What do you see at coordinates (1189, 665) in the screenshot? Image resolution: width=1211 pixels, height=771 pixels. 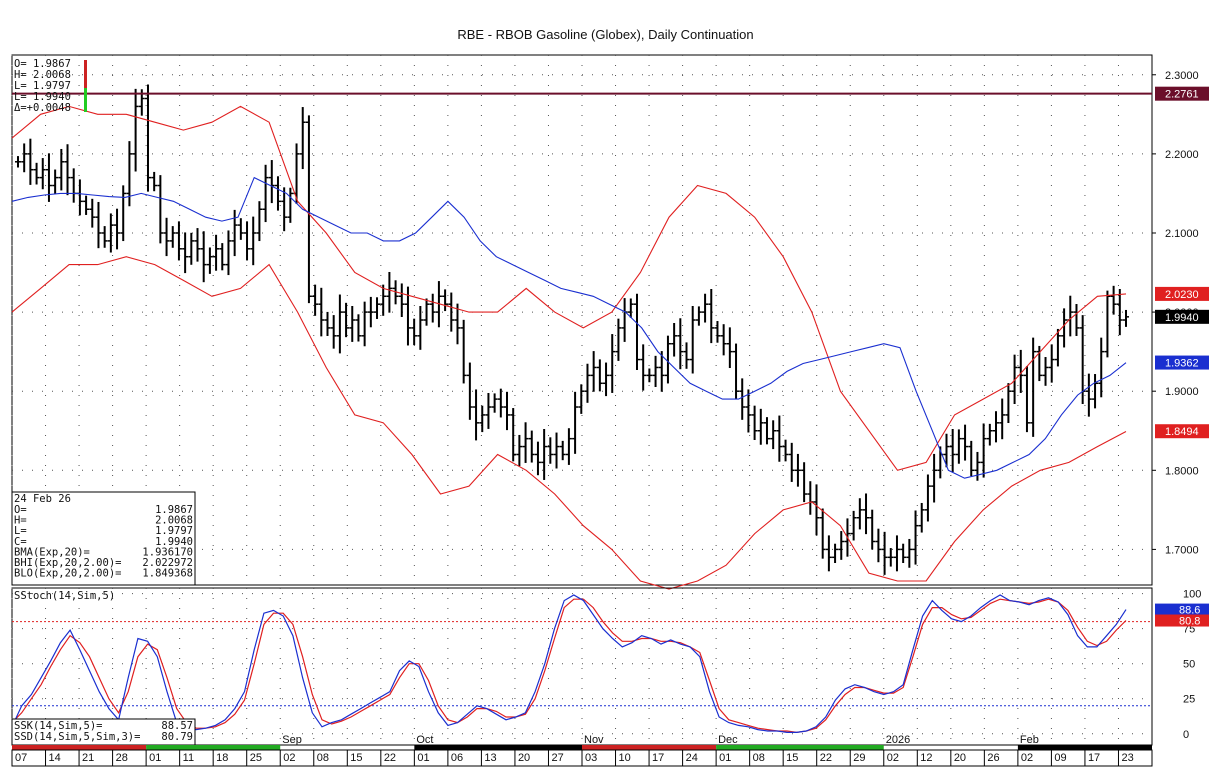 I see `stoch-tick-label: 50` at bounding box center [1189, 665].